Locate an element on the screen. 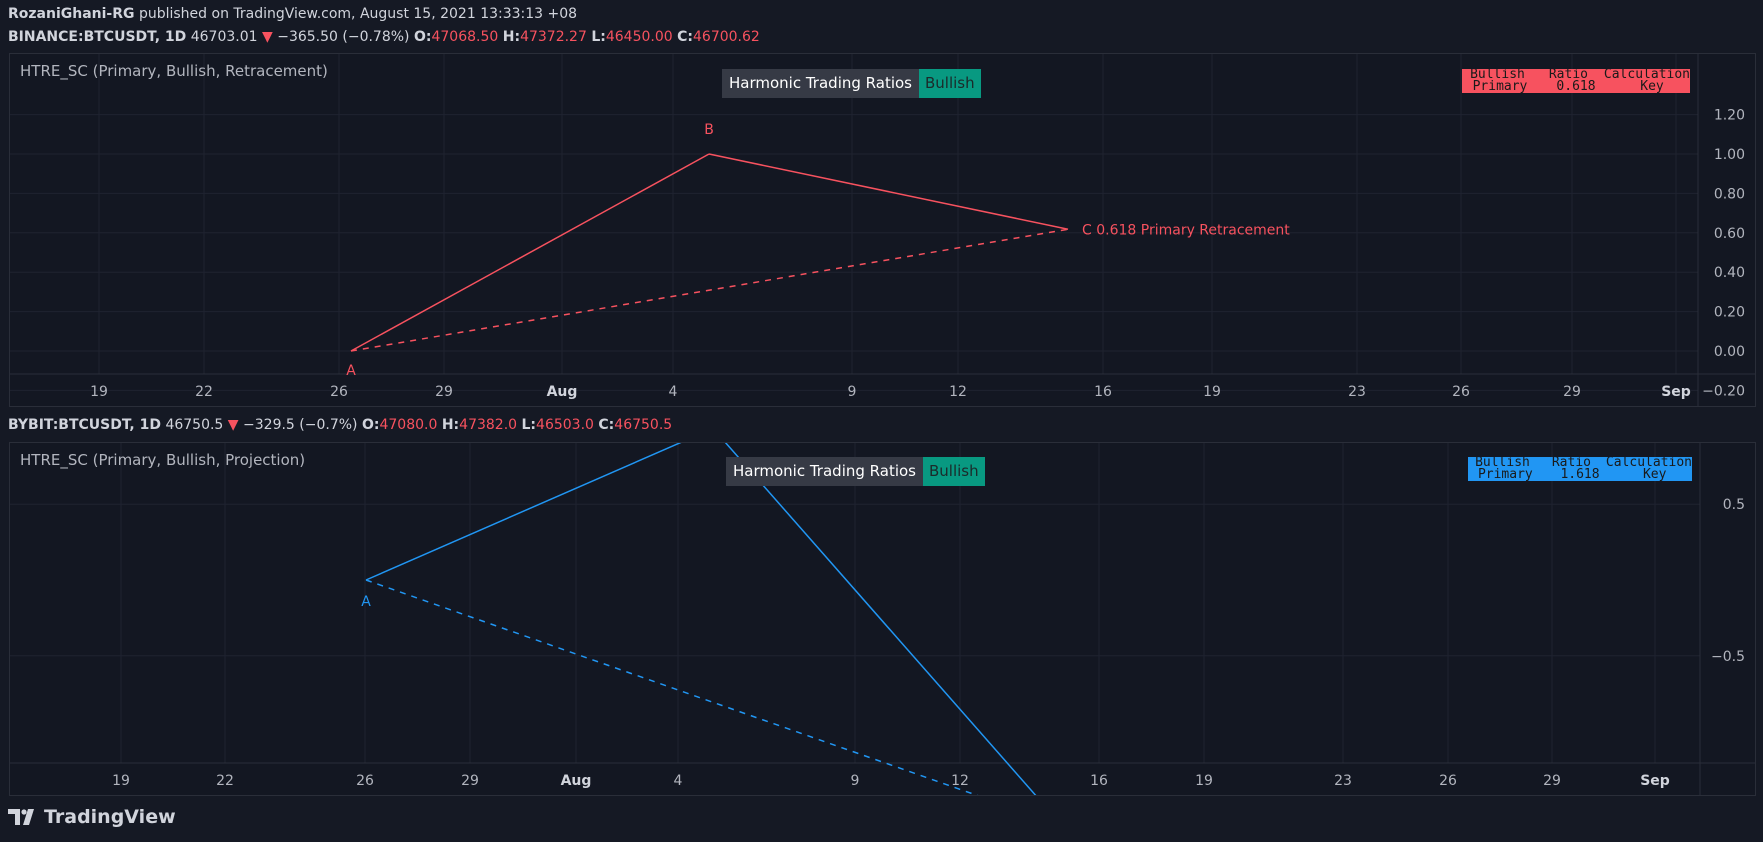 Image resolution: width=1763 pixels, height=842 pixels. price-change: −329.5 (−0.7%) is located at coordinates (300, 425).